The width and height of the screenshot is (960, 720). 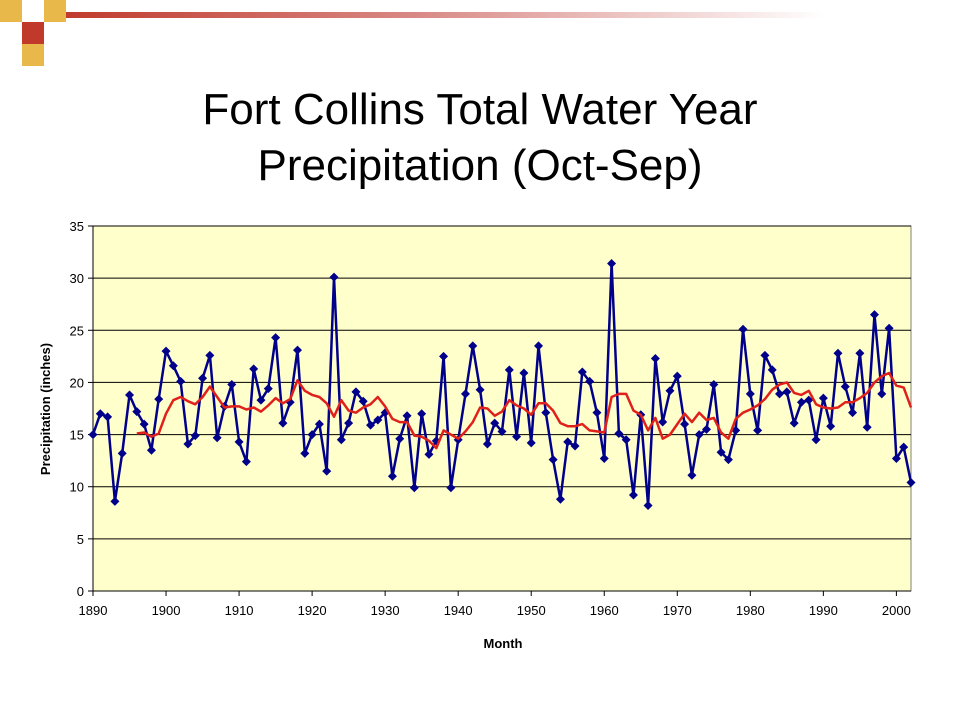 I want to click on y-axis-label: Precipitation (inches), so click(x=45, y=409).